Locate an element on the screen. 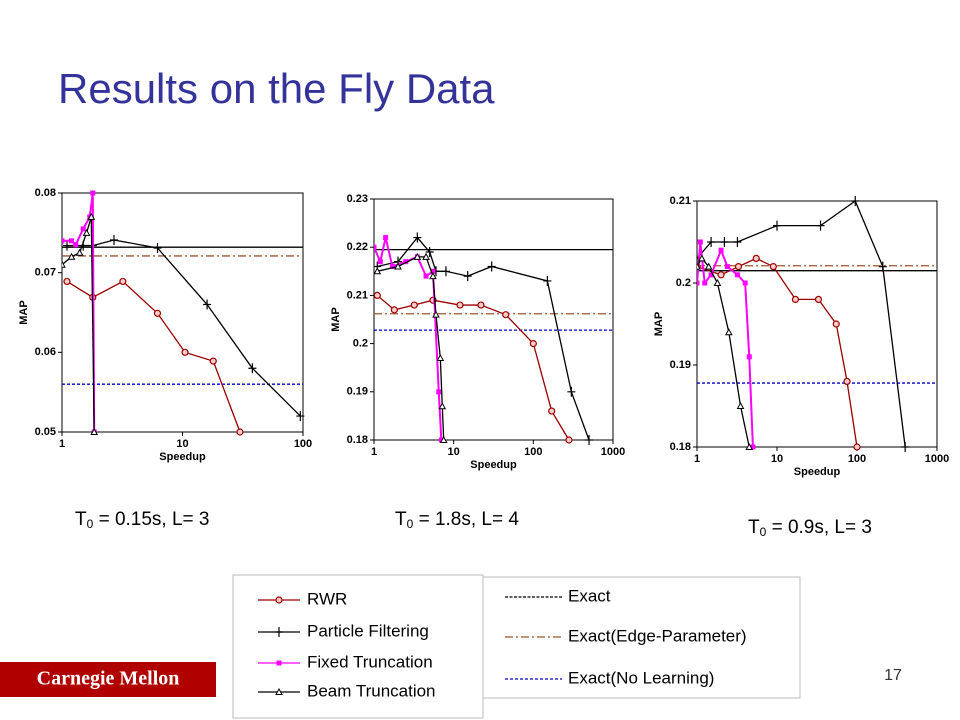 This screenshot has height=720, width=960. y-tick-label: 0.22 is located at coordinates (357, 247).